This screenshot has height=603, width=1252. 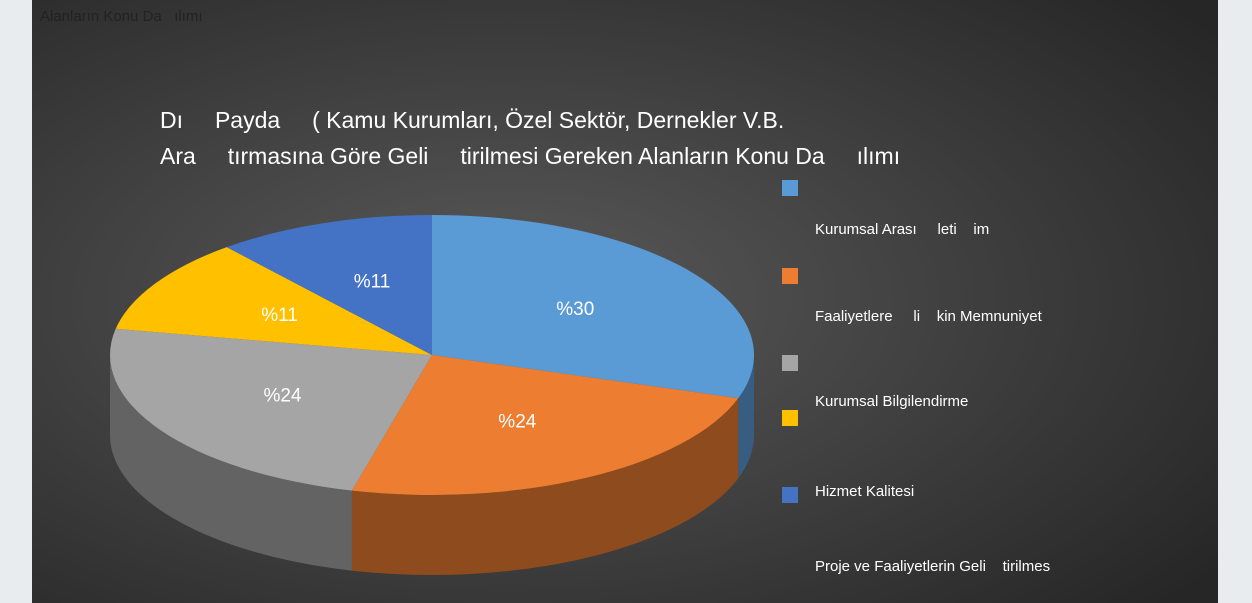 What do you see at coordinates (891, 401) in the screenshot?
I see `legend-label: Kurumsal Bilgilendirme` at bounding box center [891, 401].